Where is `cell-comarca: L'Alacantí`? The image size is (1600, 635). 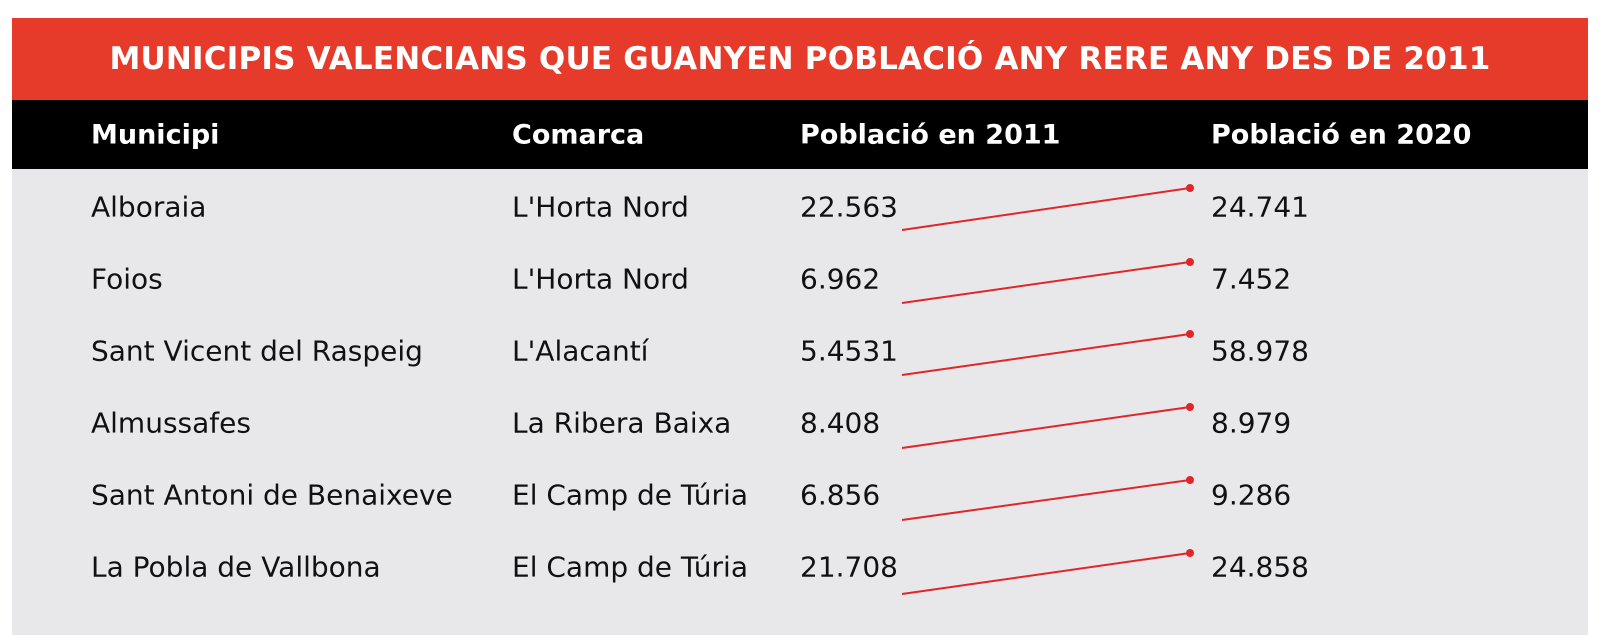 cell-comarca: L'Alacantí is located at coordinates (580, 350).